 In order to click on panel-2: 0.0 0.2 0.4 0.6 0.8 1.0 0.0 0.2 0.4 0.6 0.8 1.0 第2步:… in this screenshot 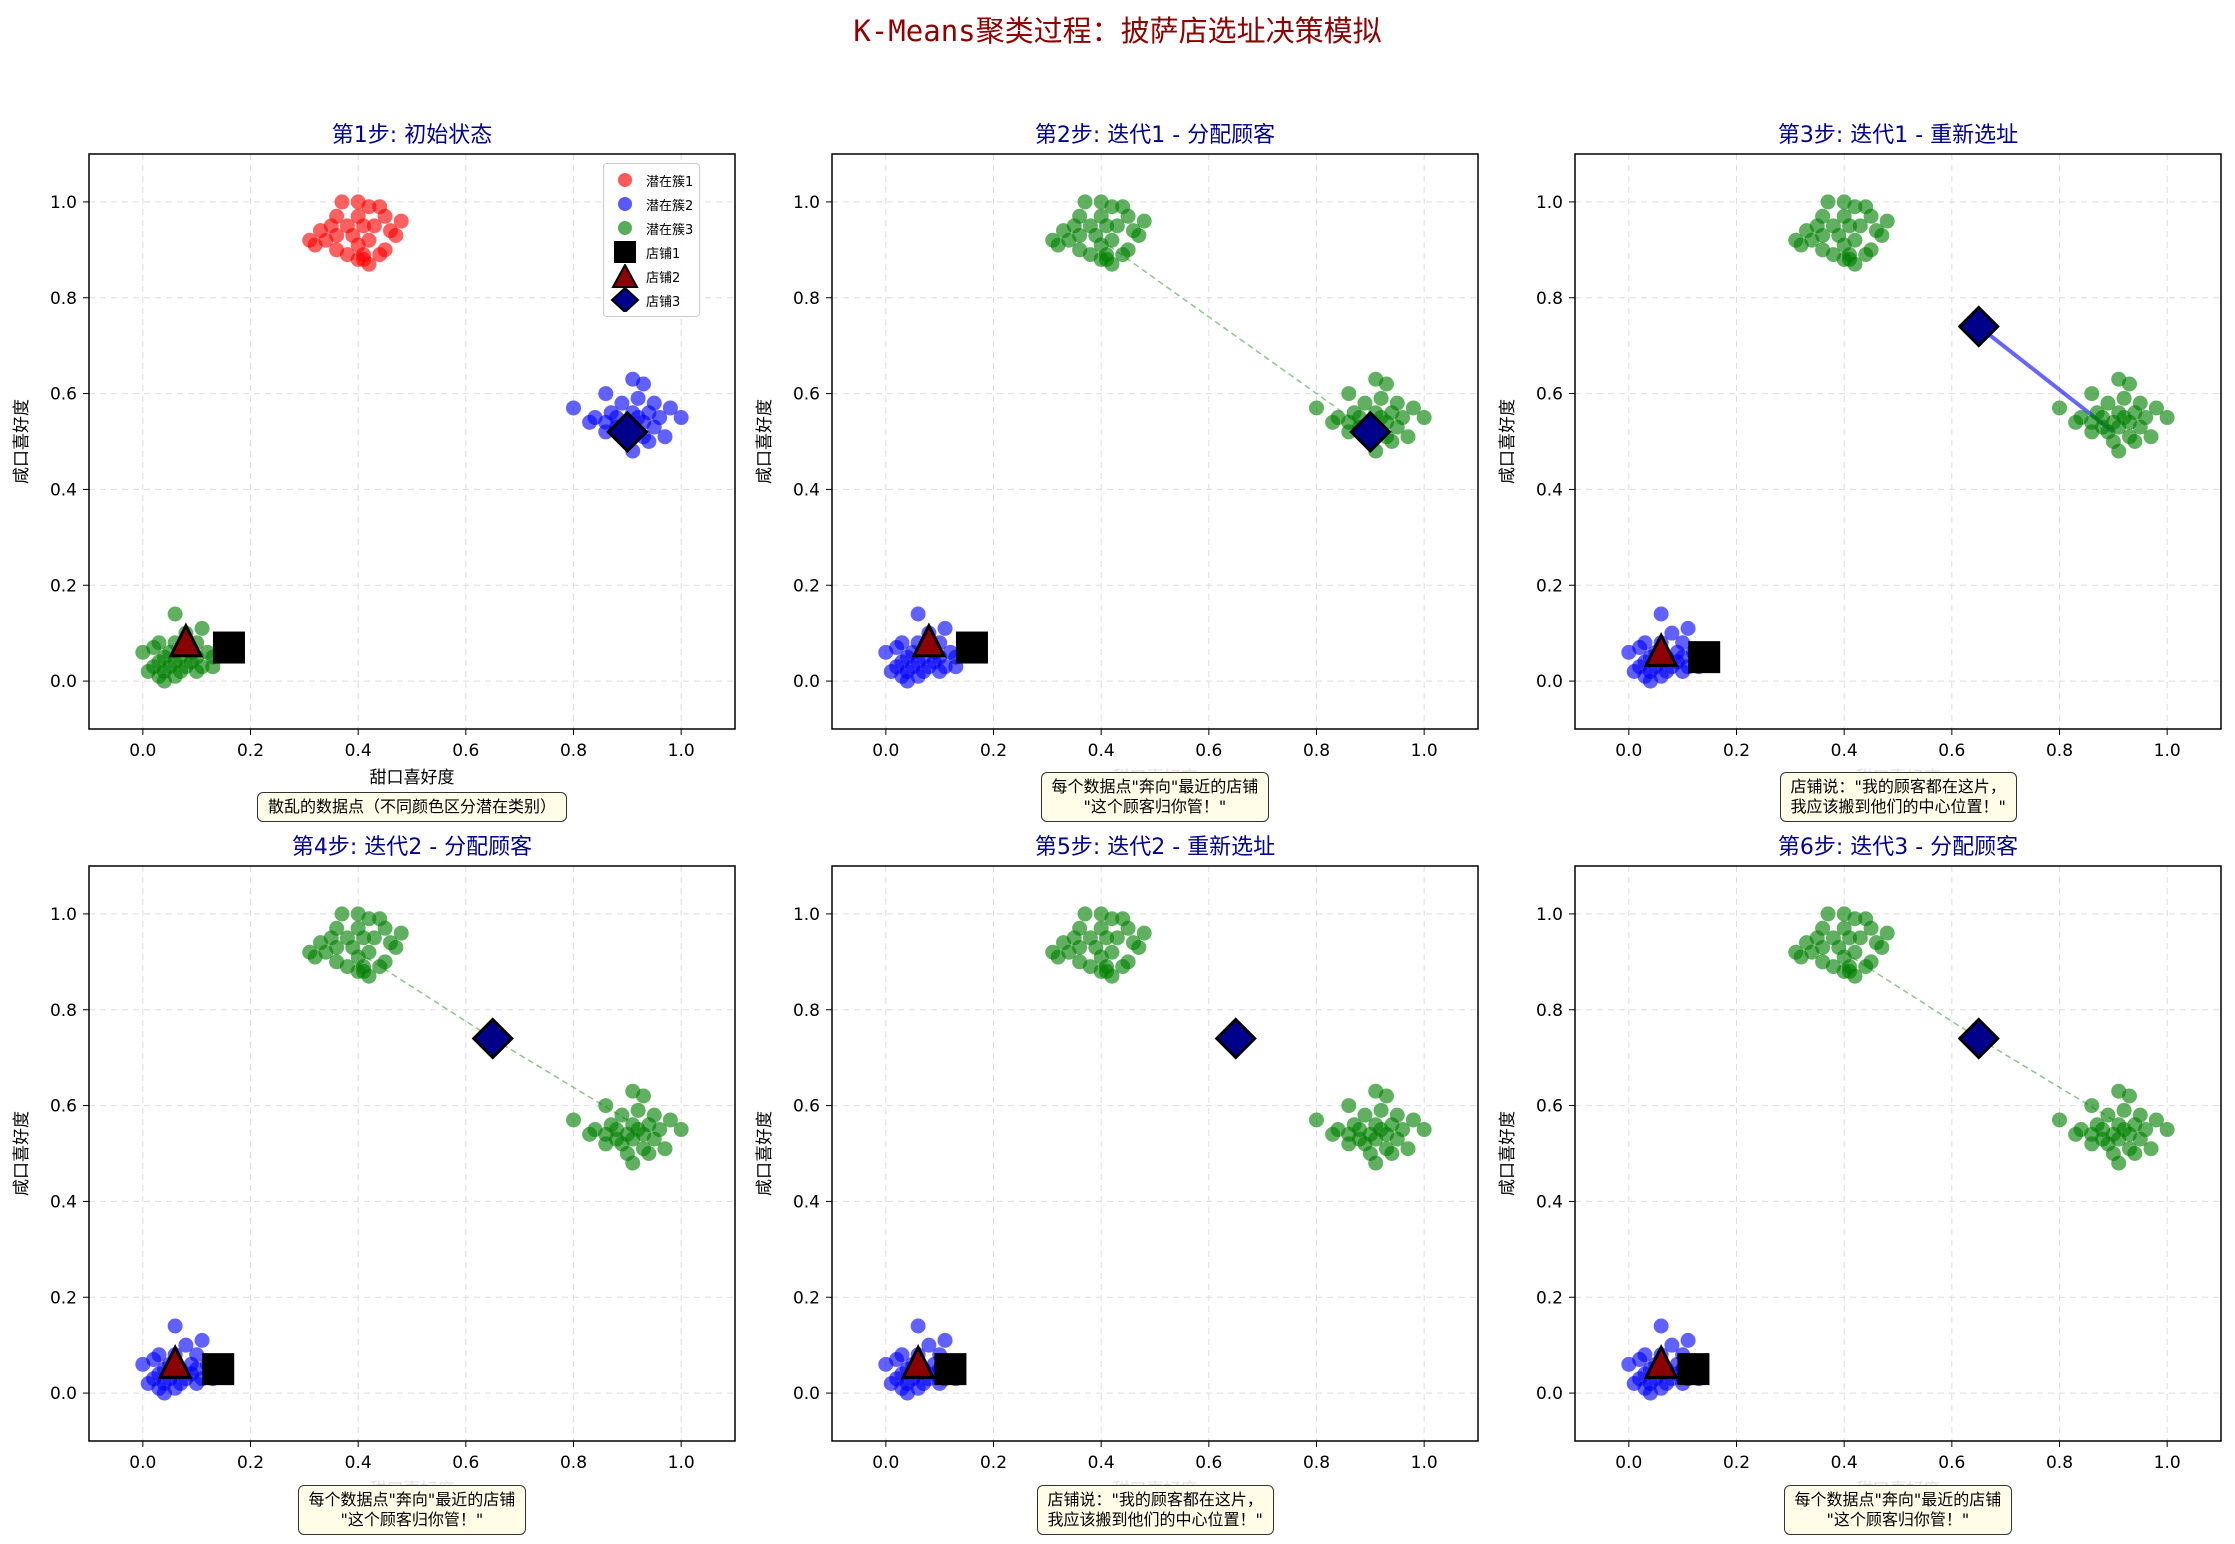, I will do `click(1117, 455)`.